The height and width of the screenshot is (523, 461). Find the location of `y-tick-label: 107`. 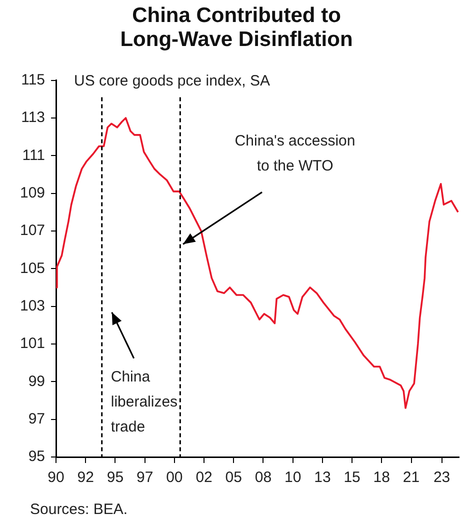

y-tick-label: 107 is located at coordinates (33, 231).